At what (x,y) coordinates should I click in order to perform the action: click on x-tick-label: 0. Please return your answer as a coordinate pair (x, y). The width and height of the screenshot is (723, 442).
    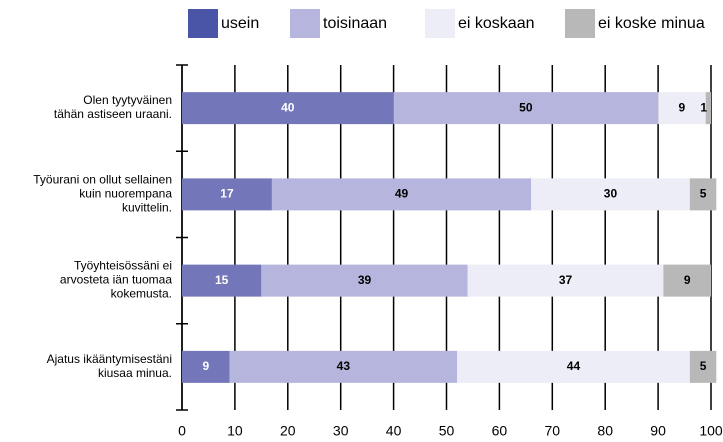
    Looking at the image, I should click on (182, 431).